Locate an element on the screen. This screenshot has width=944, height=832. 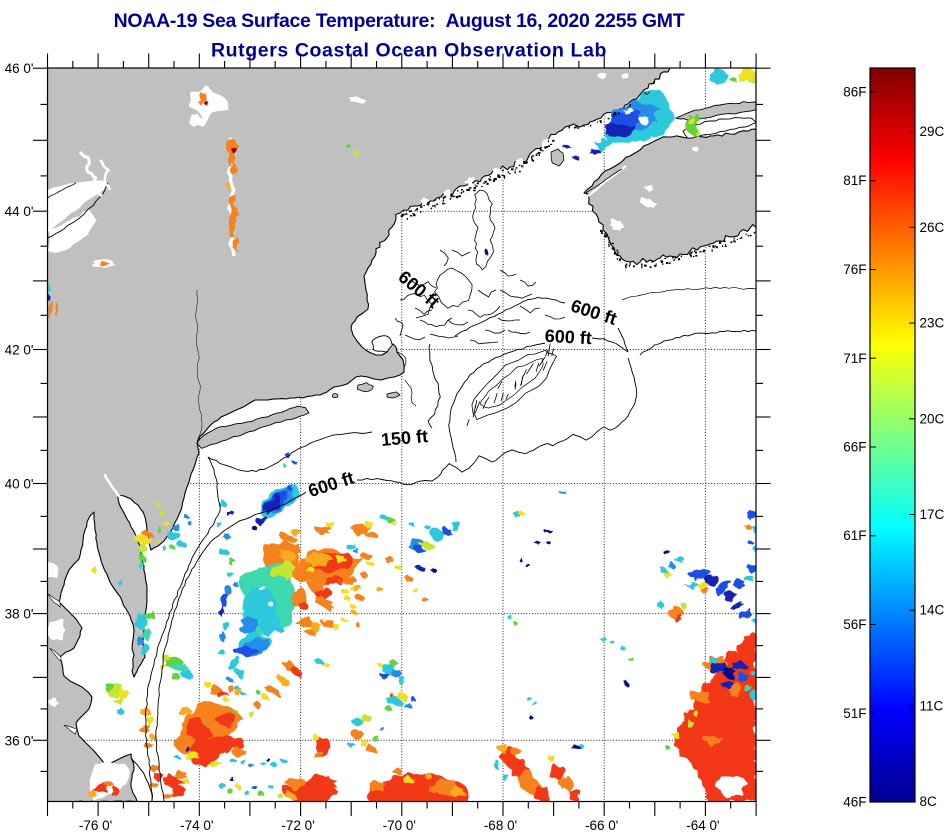
svg-text:Rutgers Coastal Ocean Observat: Rutgers Coastal Ocean Observation Lab is located at coordinates (409, 51).